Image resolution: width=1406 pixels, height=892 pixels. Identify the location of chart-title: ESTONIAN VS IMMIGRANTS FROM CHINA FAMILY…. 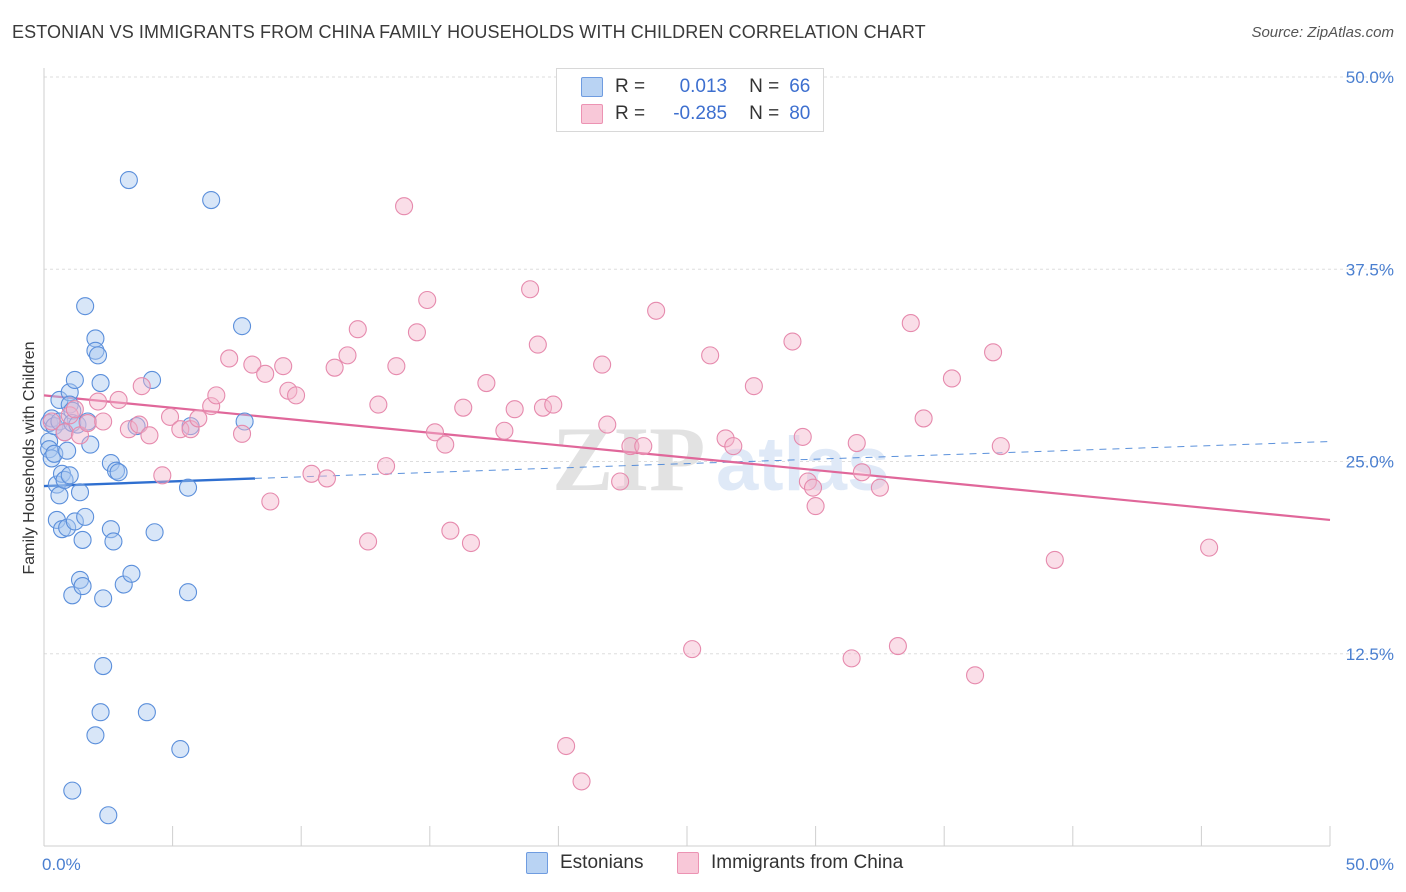
(469, 32).